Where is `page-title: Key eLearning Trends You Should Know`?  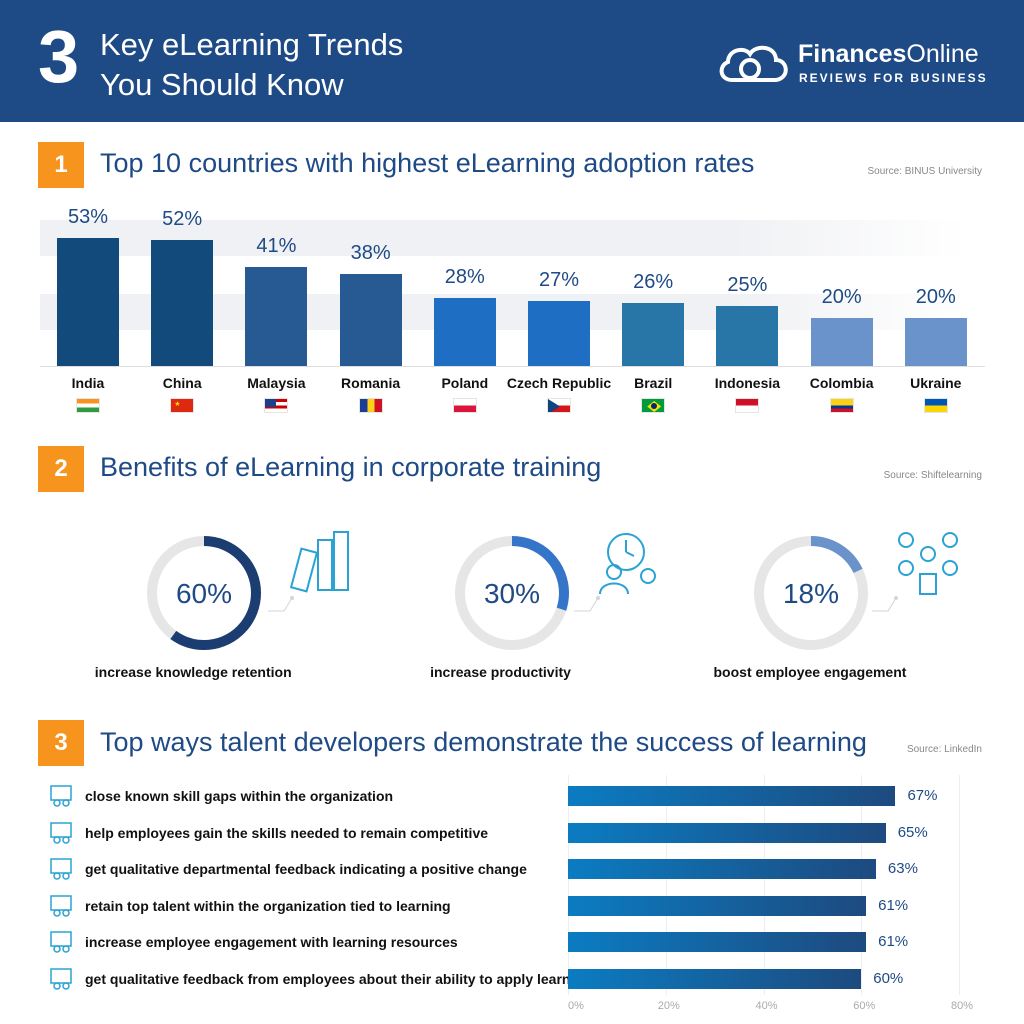 page-title: Key eLearning Trends You Should Know is located at coordinates (251, 65).